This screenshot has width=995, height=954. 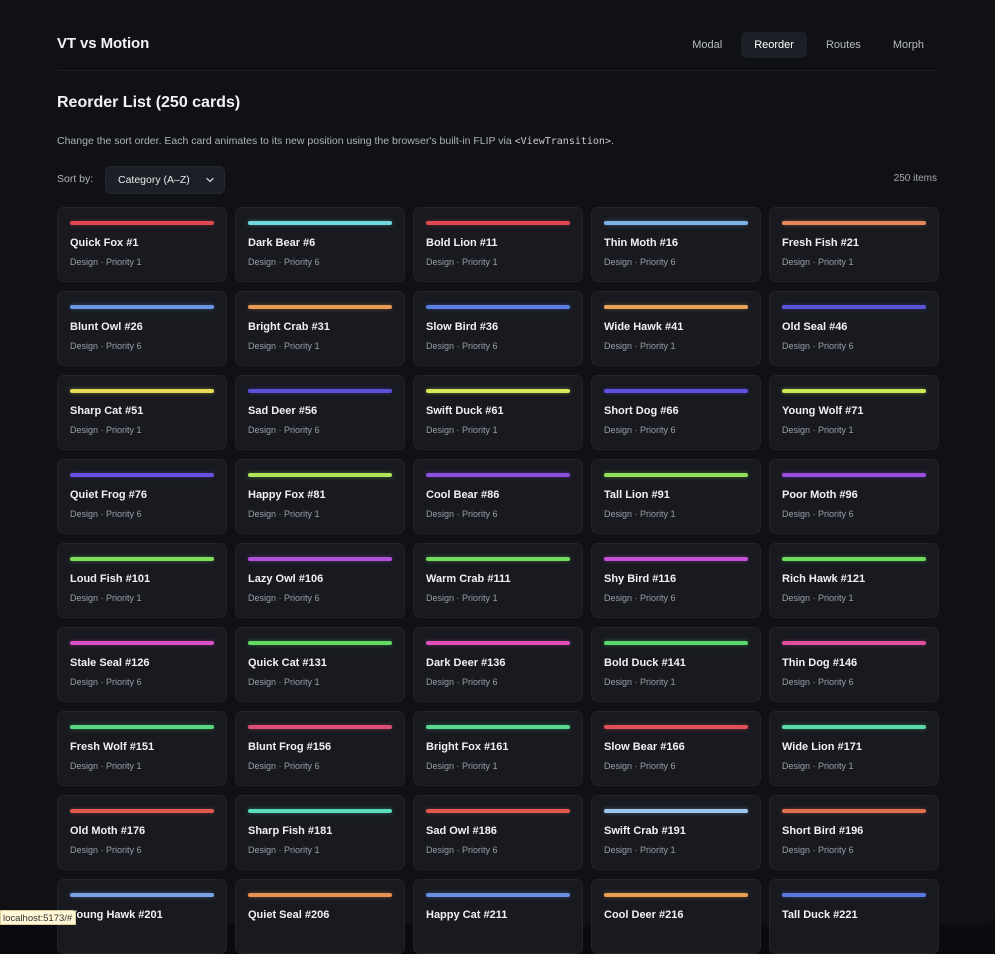 What do you see at coordinates (210, 180) in the screenshot?
I see `chevron-down-icon` at bounding box center [210, 180].